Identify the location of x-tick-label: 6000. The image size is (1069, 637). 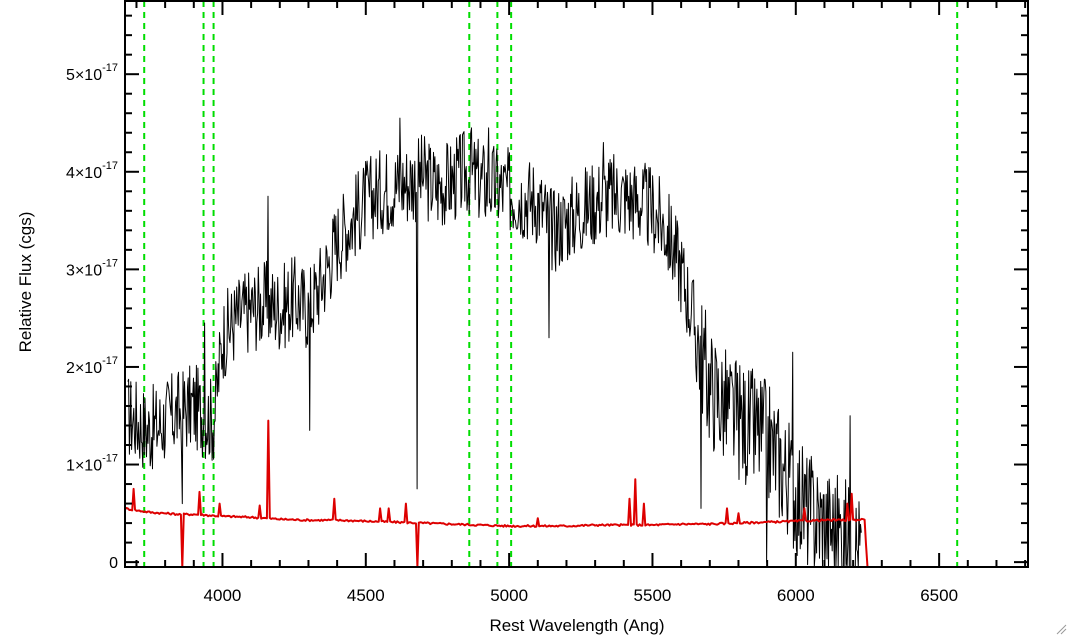
(796, 595).